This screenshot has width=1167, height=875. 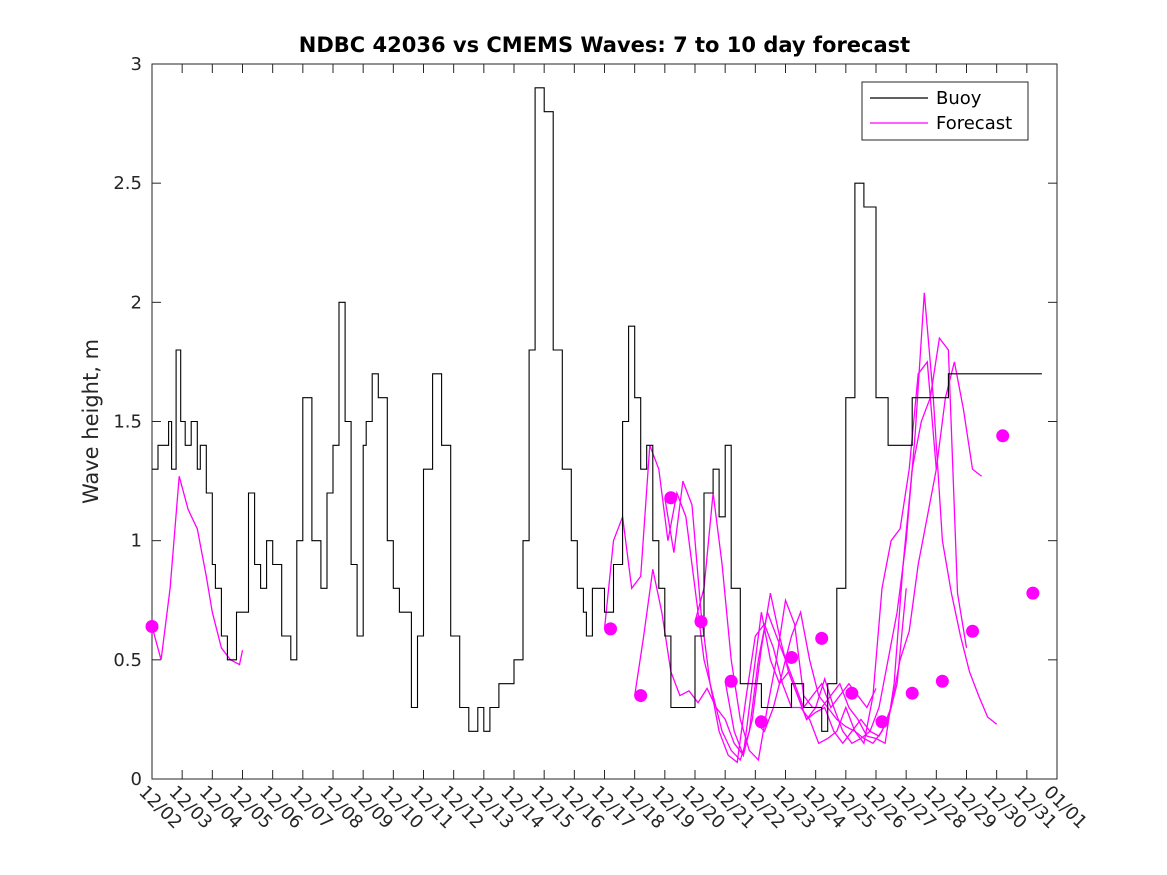 What do you see at coordinates (127, 660) in the screenshot?
I see `y-tick-label: 0.5` at bounding box center [127, 660].